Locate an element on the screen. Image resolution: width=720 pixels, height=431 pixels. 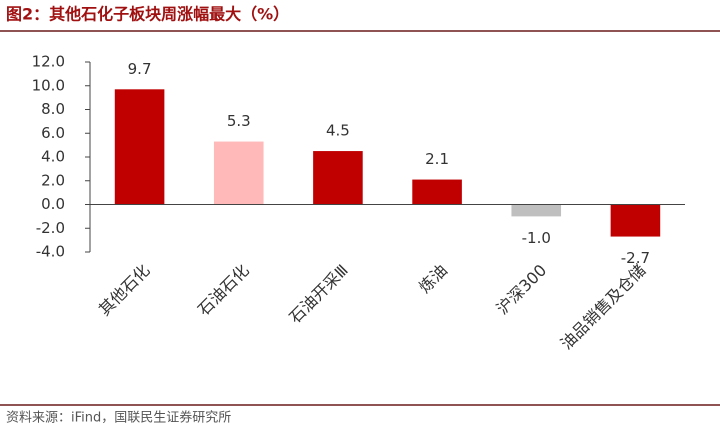
y-tick-label: 4.0 is located at coordinates (53, 157).